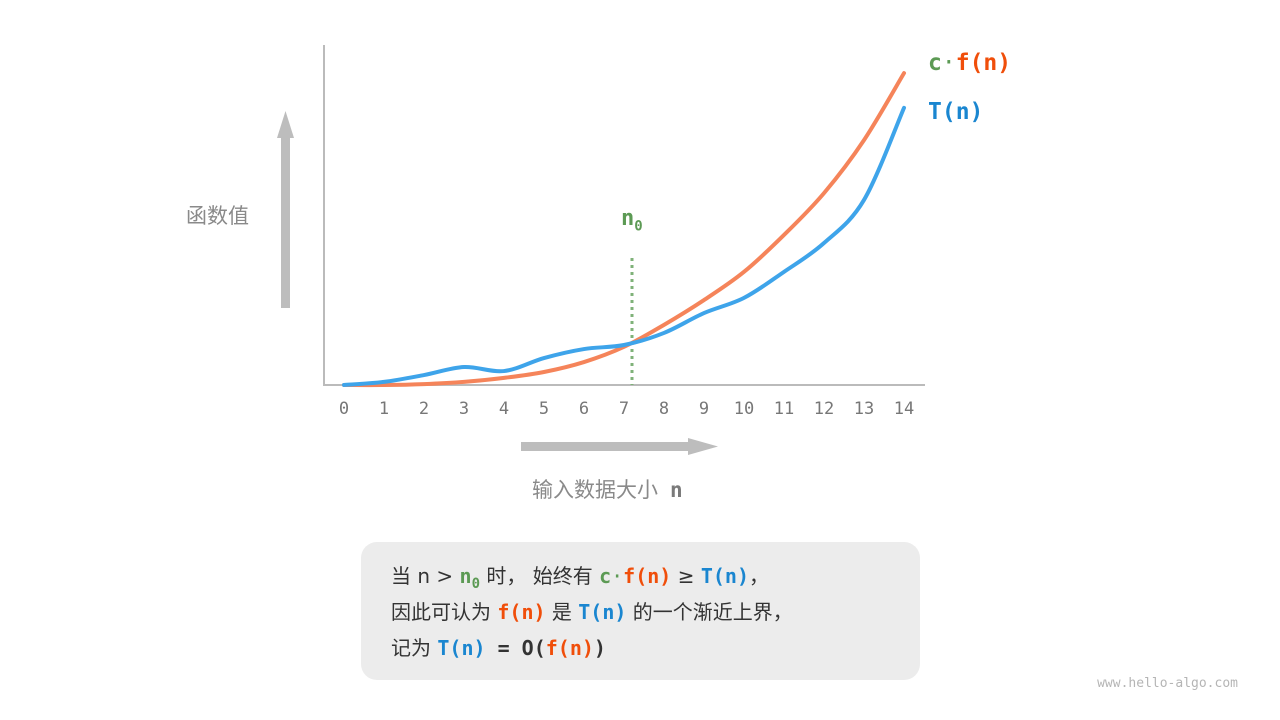 The height and width of the screenshot is (720, 1280). Describe the element at coordinates (384, 409) in the screenshot. I see `x-tick-label: 1` at that location.